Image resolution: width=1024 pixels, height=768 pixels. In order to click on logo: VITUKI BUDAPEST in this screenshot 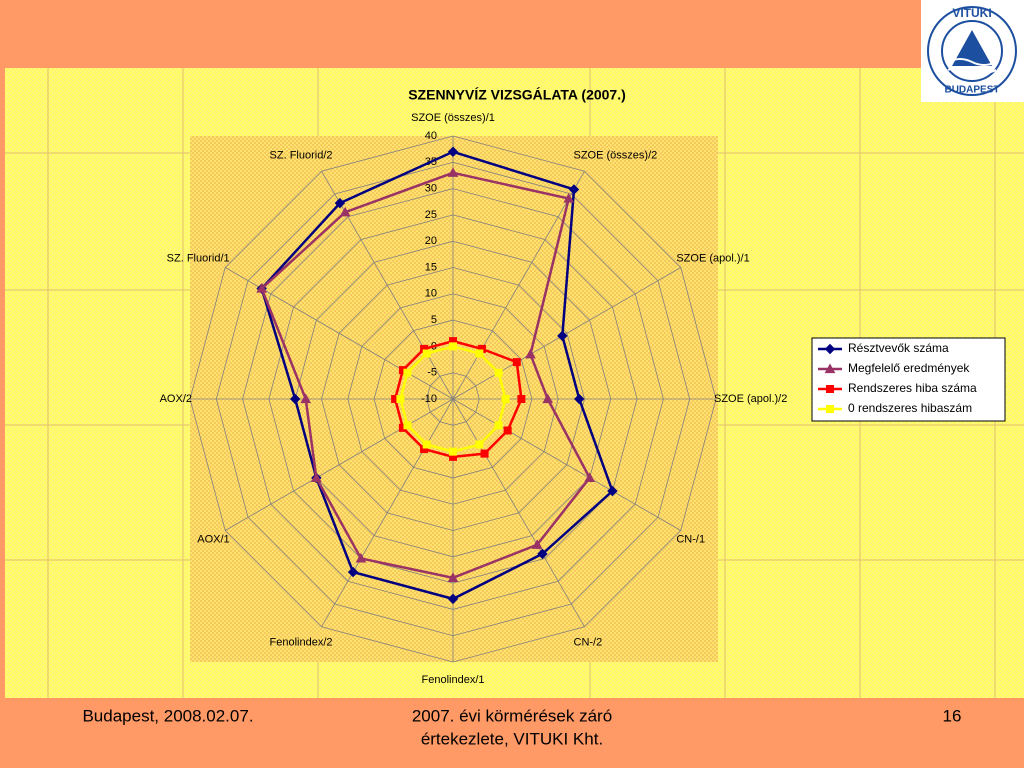, I will do `click(972, 51)`.